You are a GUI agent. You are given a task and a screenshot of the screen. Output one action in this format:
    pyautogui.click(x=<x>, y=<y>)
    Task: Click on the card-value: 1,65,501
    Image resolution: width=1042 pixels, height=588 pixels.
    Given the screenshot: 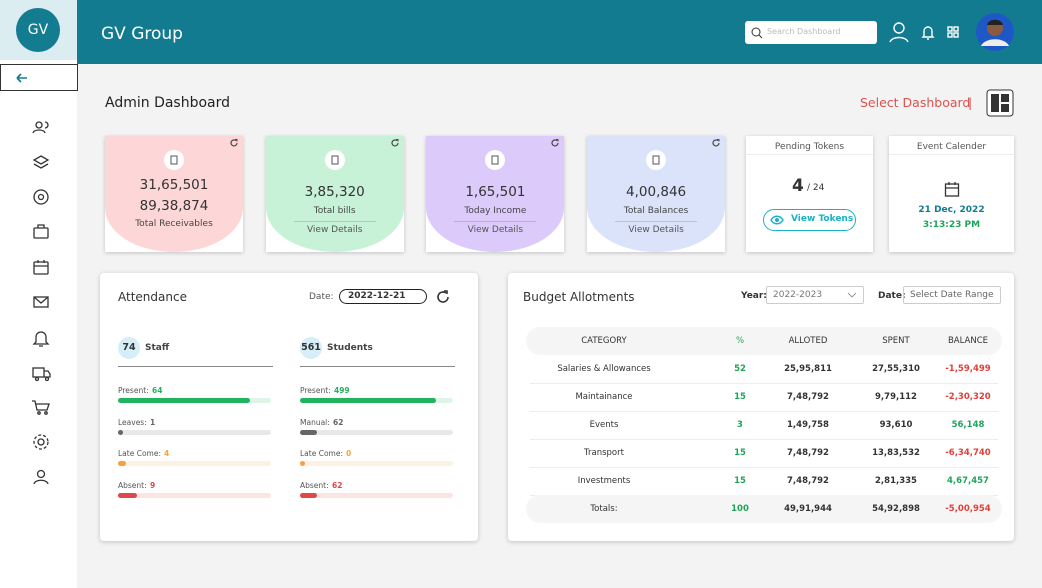 What is the action you would take?
    pyautogui.click(x=495, y=192)
    